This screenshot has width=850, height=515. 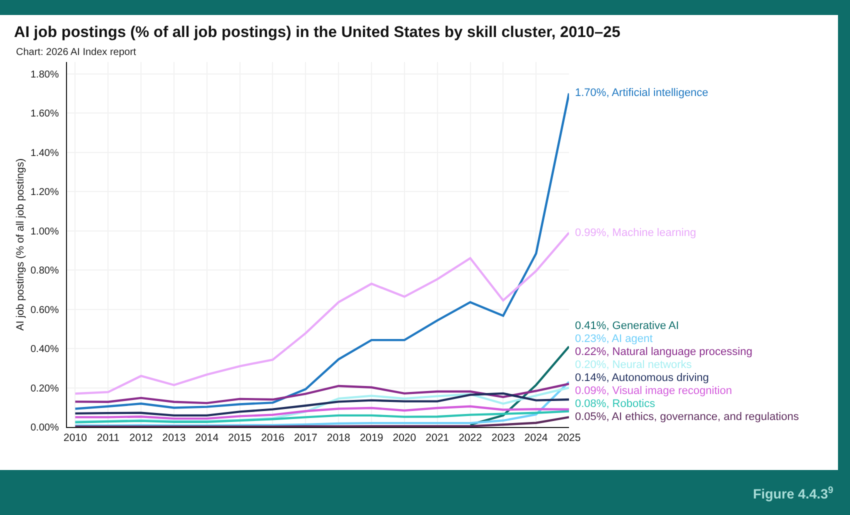 I want to click on text: 0.05%, AI ethics, governance, and regulations, so click(x=687, y=417).